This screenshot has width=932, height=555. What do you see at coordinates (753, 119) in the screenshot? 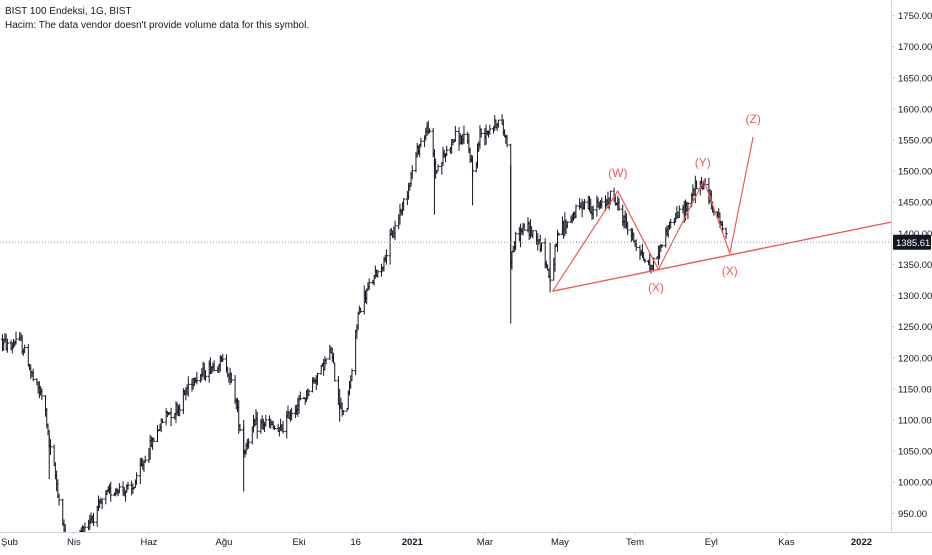
I see `wave-label: (Z)` at bounding box center [753, 119].